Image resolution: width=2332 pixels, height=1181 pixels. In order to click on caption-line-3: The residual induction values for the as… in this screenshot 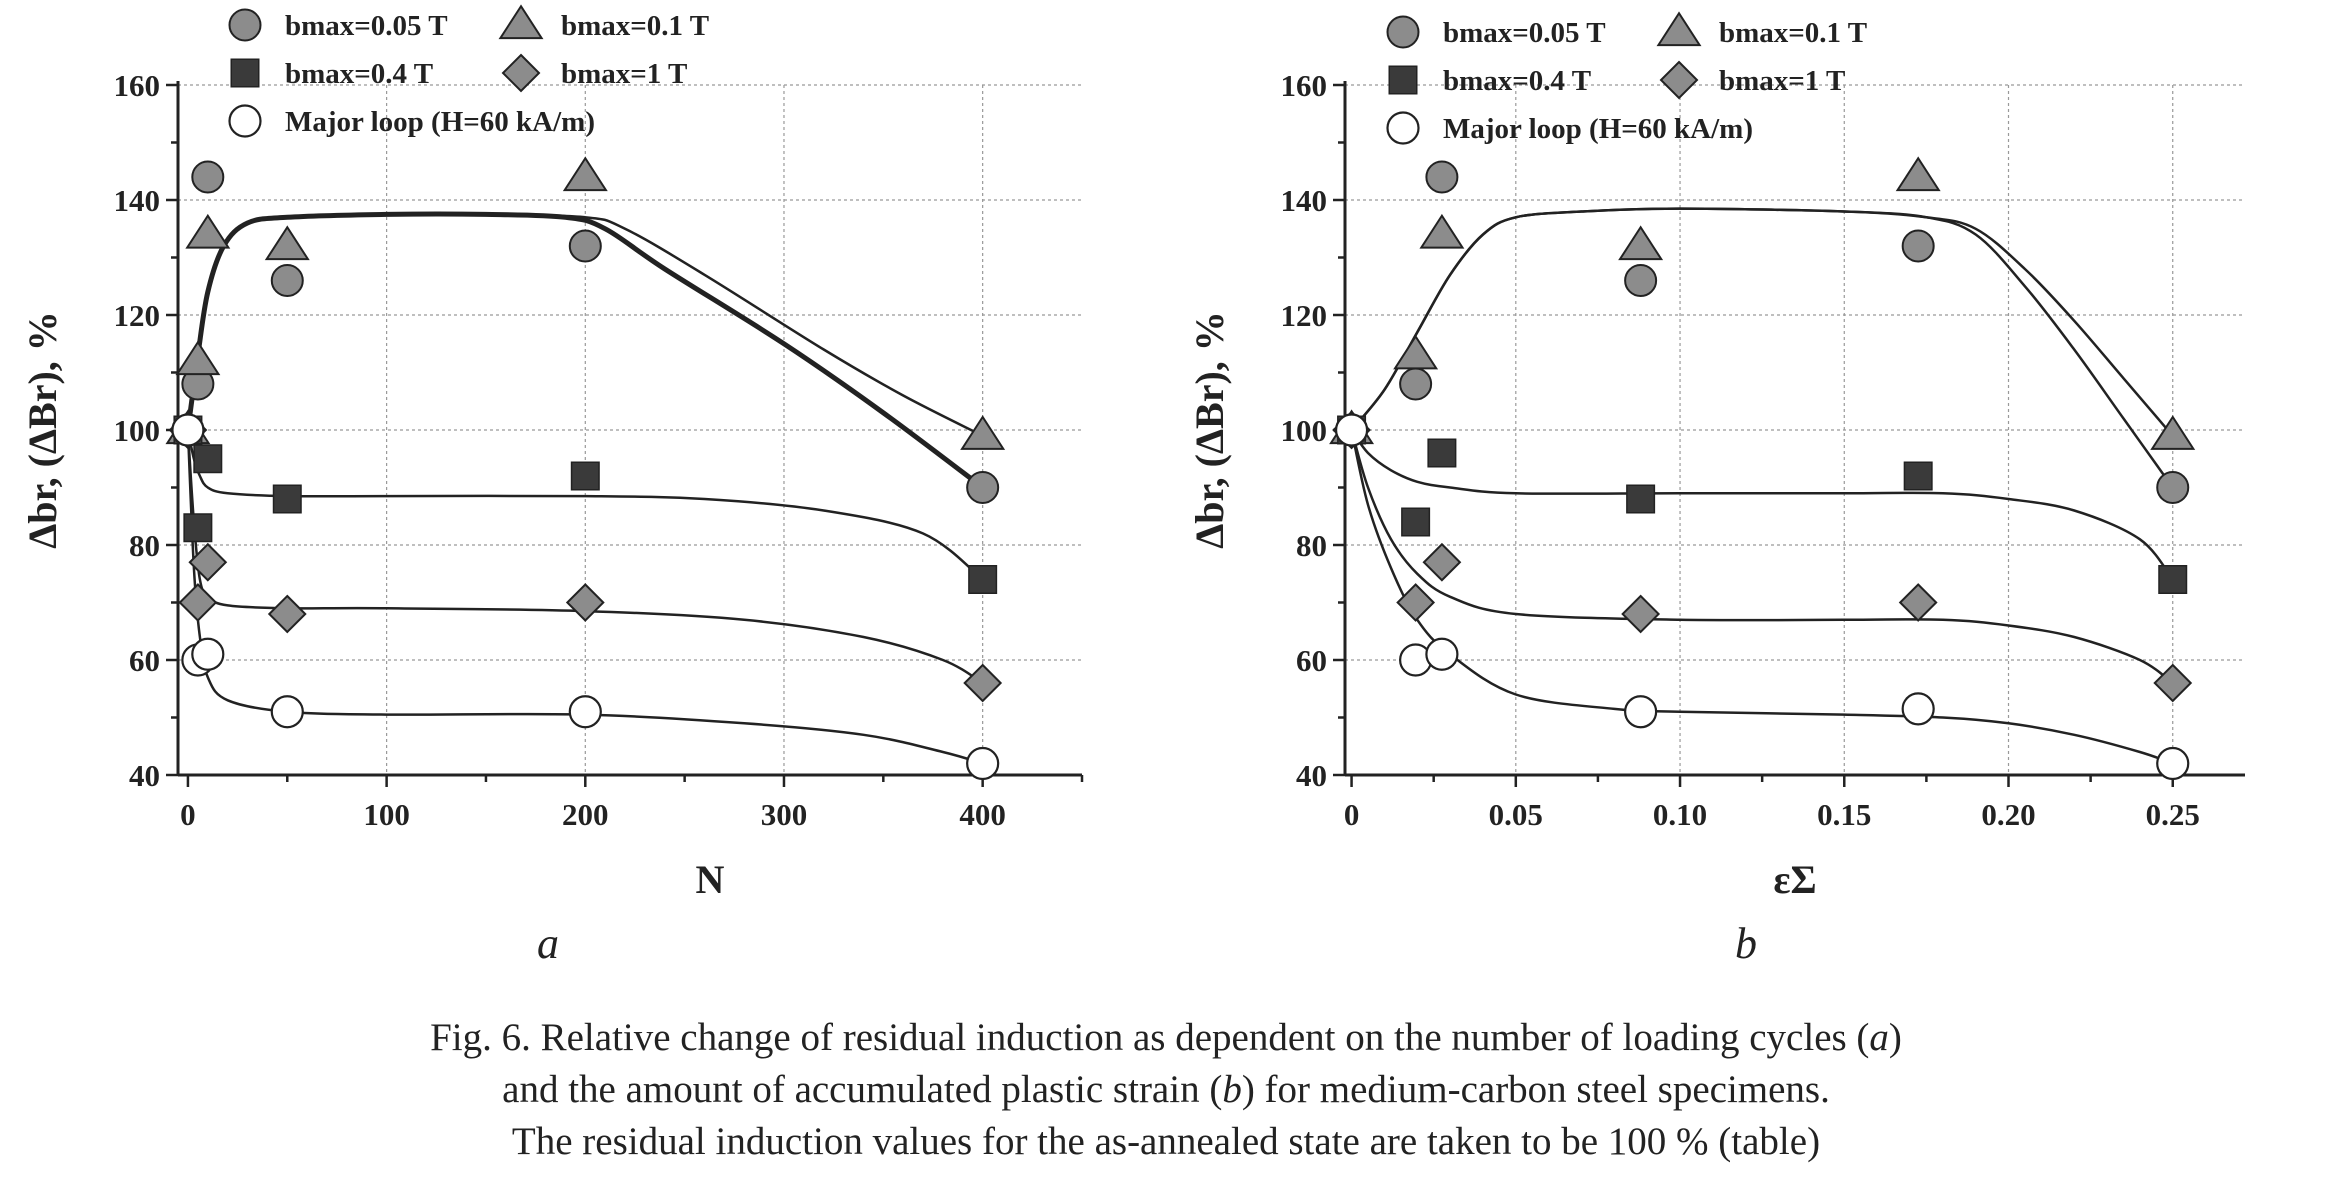, I will do `click(1166, 1141)`.